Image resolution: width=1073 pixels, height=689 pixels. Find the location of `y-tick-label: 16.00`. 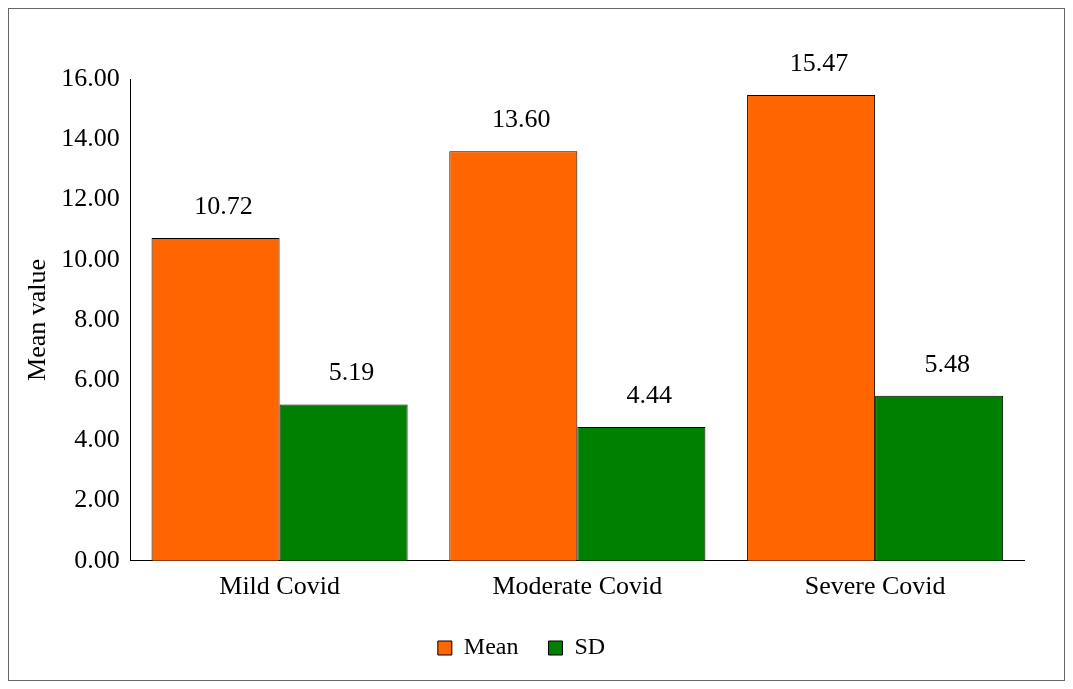

y-tick-label: 16.00 is located at coordinates (90, 77).